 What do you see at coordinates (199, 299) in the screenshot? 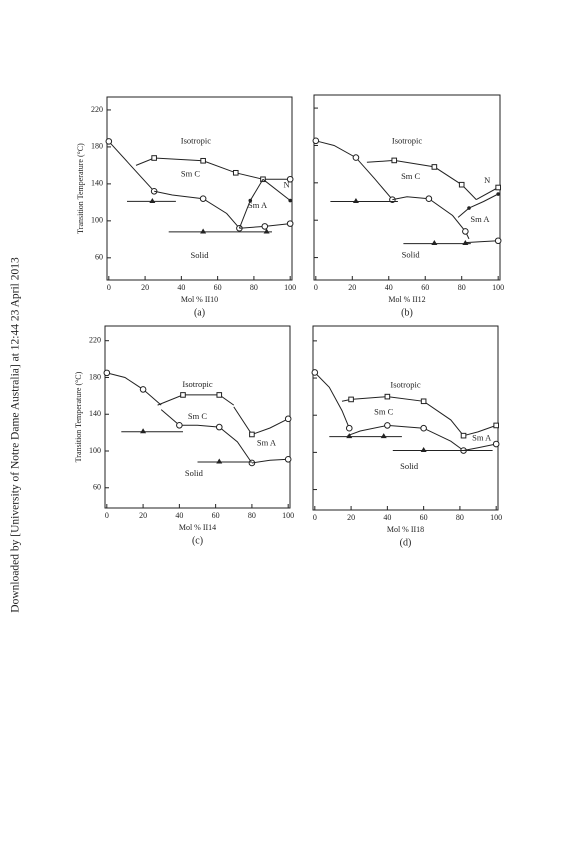
I see `x-axis-label: Mol % II10` at bounding box center [199, 299].